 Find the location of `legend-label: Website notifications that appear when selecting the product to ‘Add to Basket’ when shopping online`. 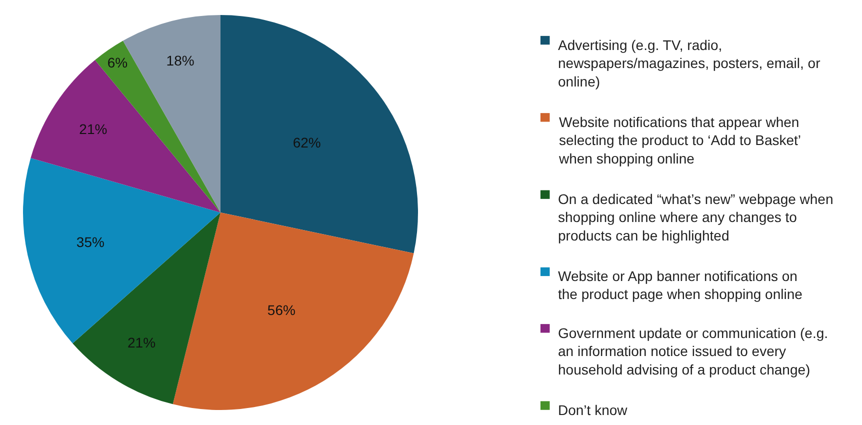

legend-label: Website notifications that appear when selecting the product to ‘Add to Basket’ when shopping online is located at coordinates (680, 140).